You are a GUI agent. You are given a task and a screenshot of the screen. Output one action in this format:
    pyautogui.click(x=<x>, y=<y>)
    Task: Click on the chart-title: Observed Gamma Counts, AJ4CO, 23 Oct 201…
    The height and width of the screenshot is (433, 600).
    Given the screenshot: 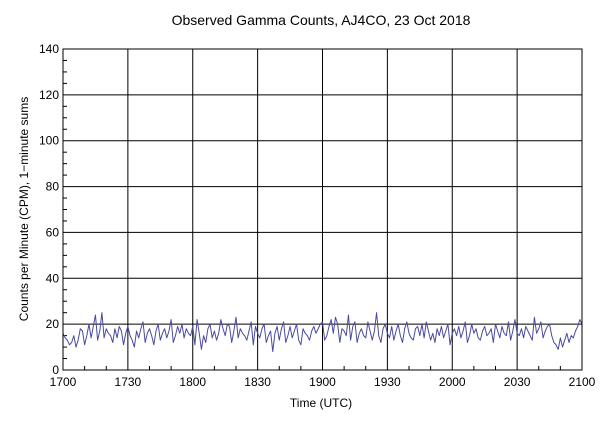 What is the action you would take?
    pyautogui.click(x=321, y=20)
    